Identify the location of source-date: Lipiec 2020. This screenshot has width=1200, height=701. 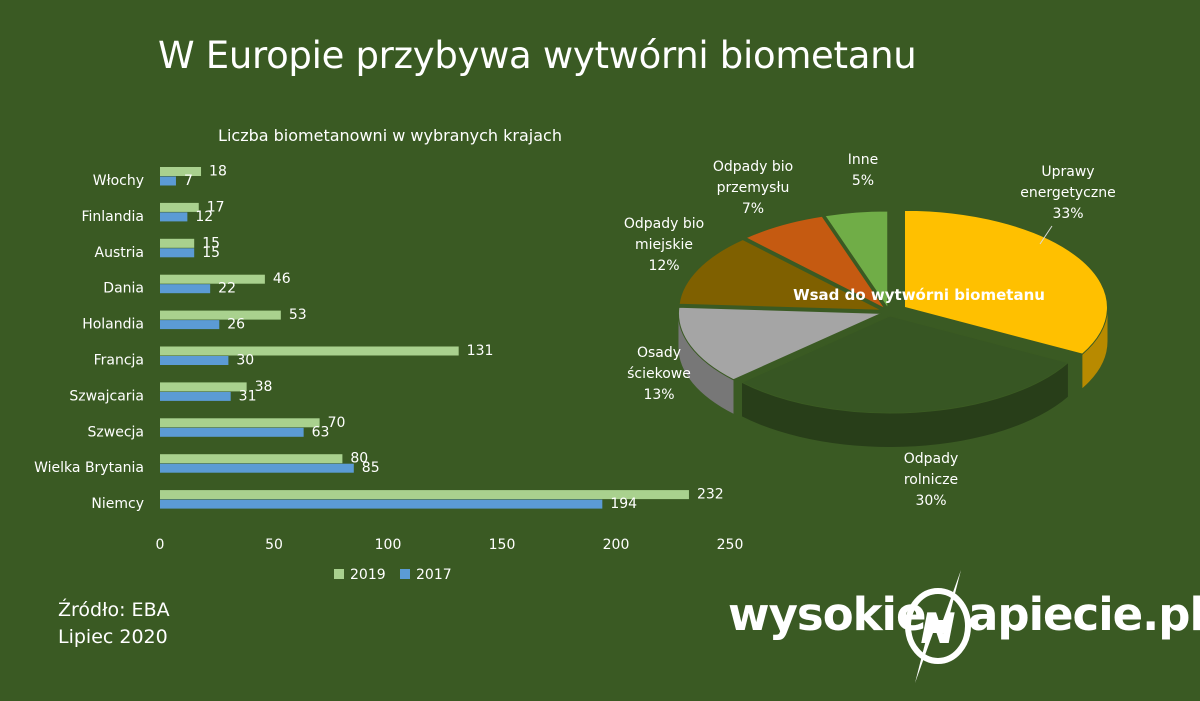
(113, 637).